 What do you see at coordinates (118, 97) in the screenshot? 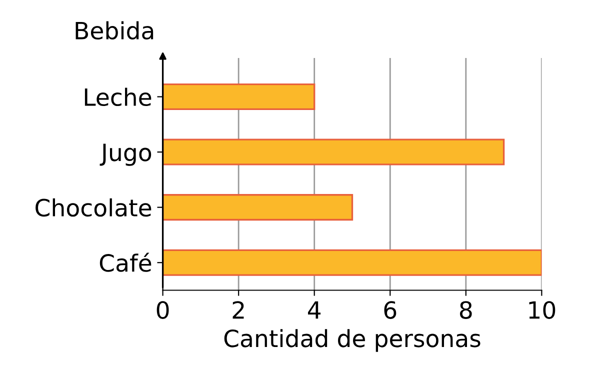
I see `y-tick-label: Leche` at bounding box center [118, 97].